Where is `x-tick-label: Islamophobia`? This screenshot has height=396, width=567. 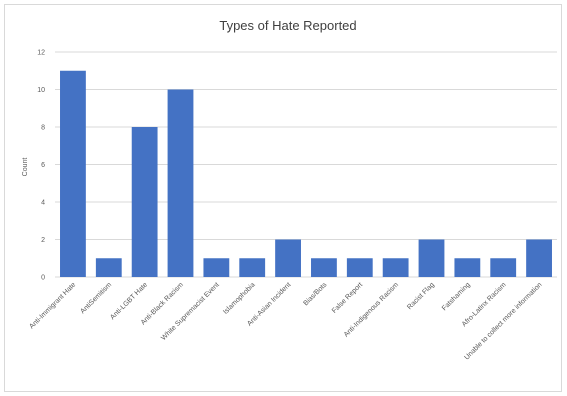
x-tick-label: Islamophobia is located at coordinates (239, 298).